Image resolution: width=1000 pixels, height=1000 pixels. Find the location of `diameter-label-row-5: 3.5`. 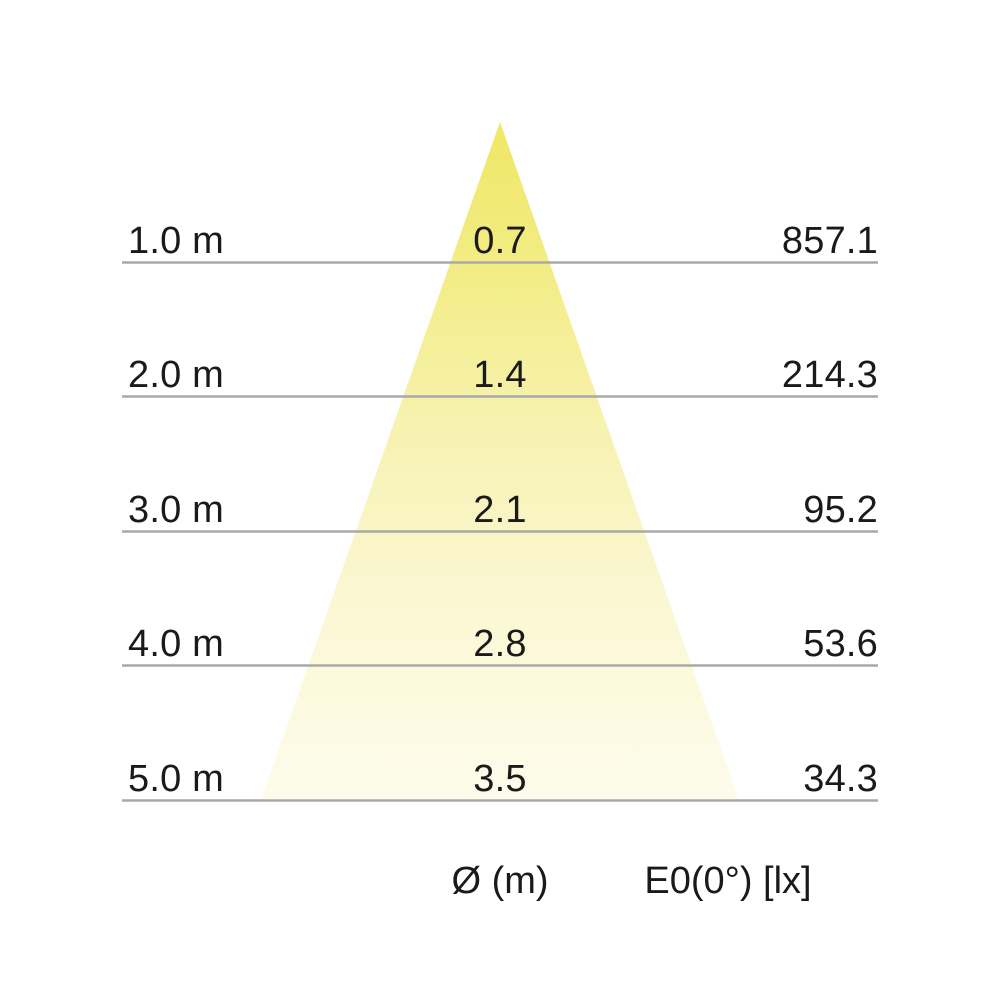

diameter-label-row-5: 3.5 is located at coordinates (500, 779).